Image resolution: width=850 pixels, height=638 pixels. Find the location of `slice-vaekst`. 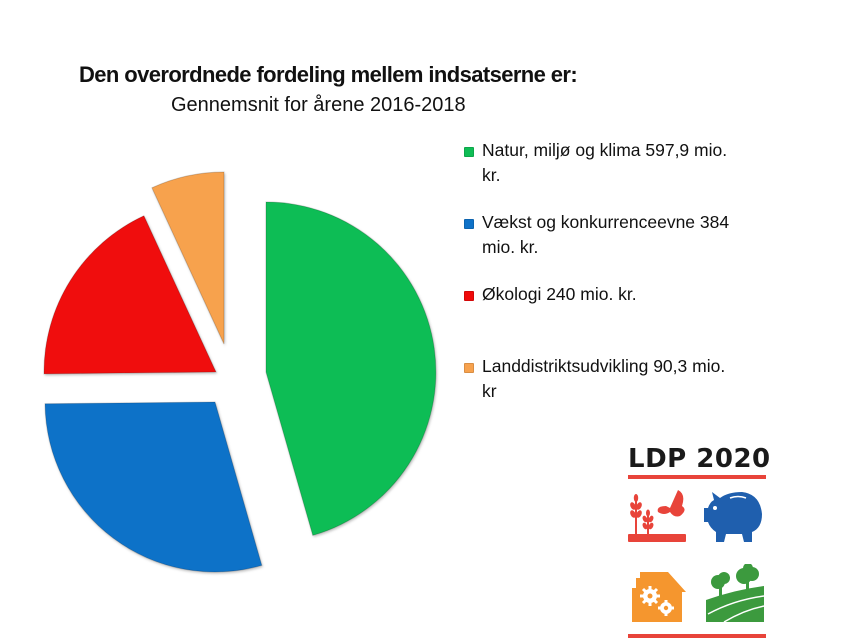

slice-vaekst is located at coordinates (153, 487).